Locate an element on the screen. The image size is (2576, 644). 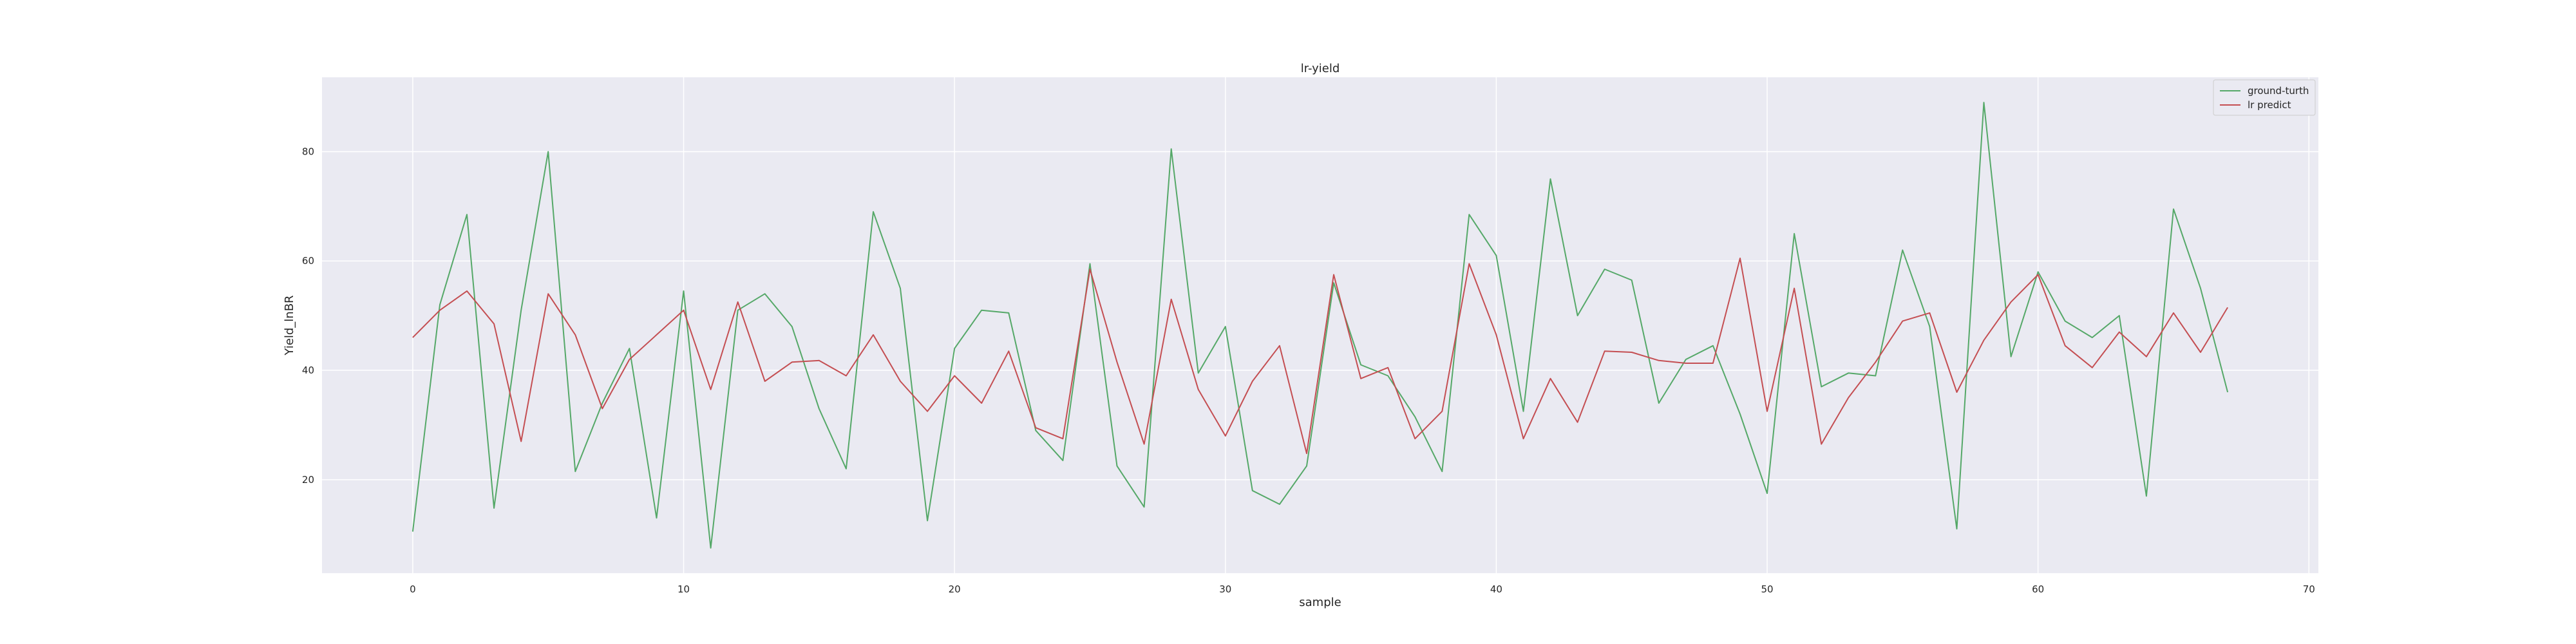
x-tick-label: 0 is located at coordinates (413, 589).